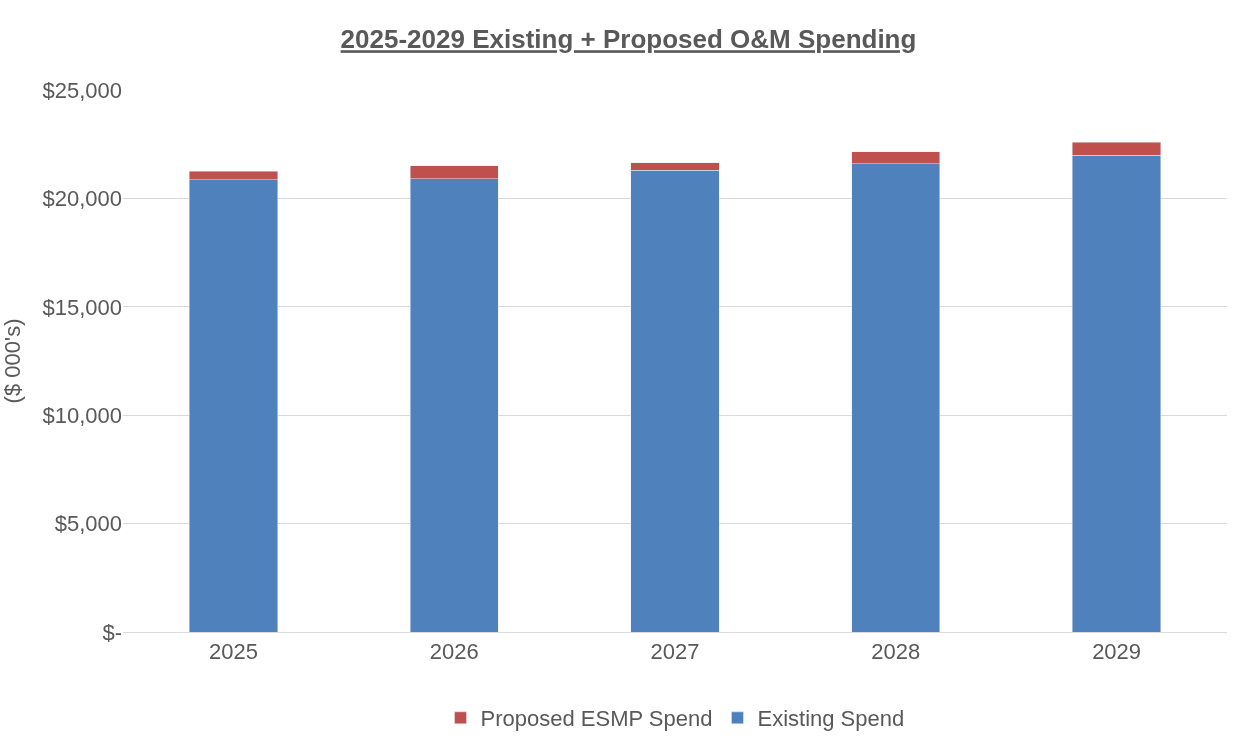 Image resolution: width=1257 pixels, height=751 pixels. What do you see at coordinates (88, 524) in the screenshot?
I see `y-tick-label: $5,000` at bounding box center [88, 524].